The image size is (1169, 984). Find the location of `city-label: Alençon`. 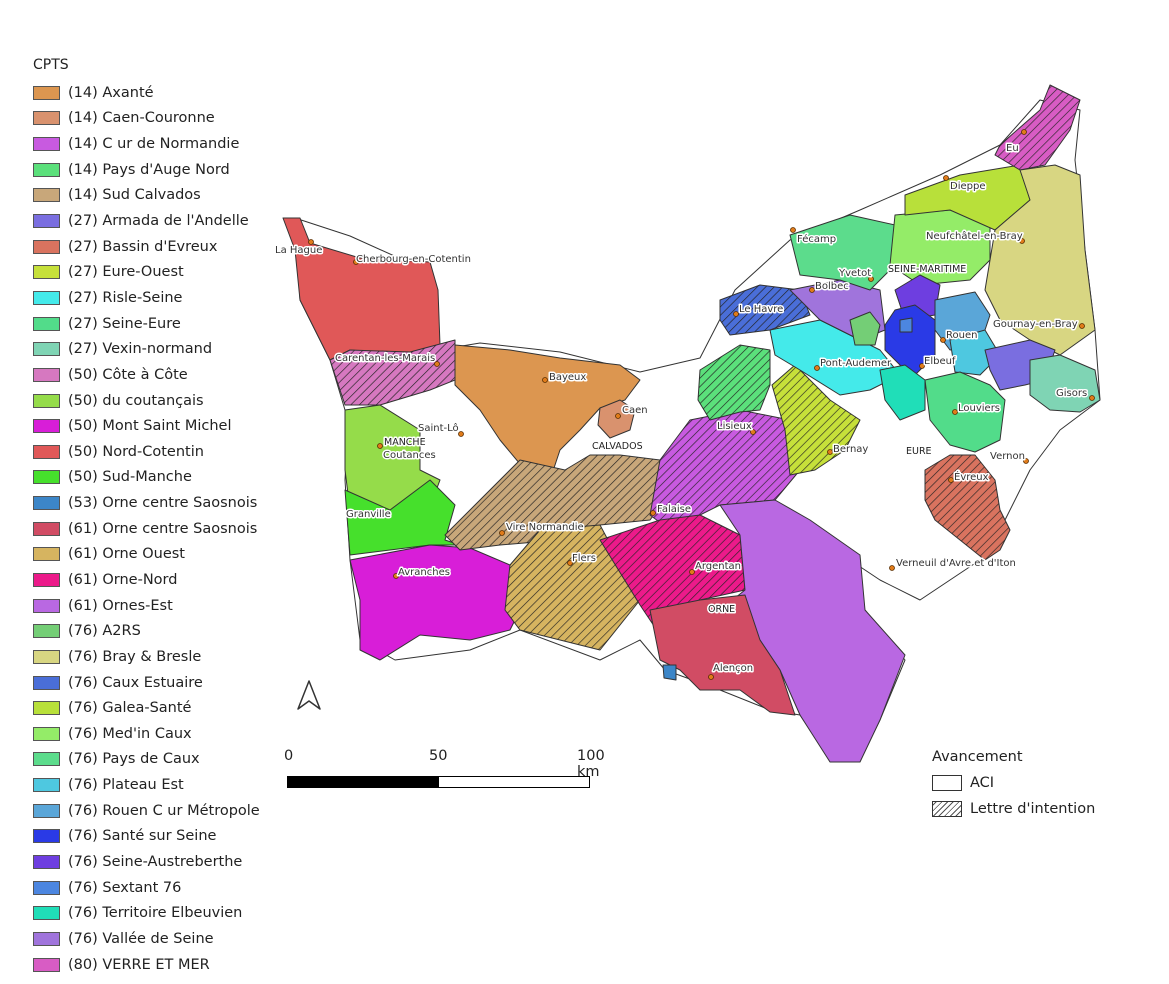

city-label: Alençon is located at coordinates (733, 668).